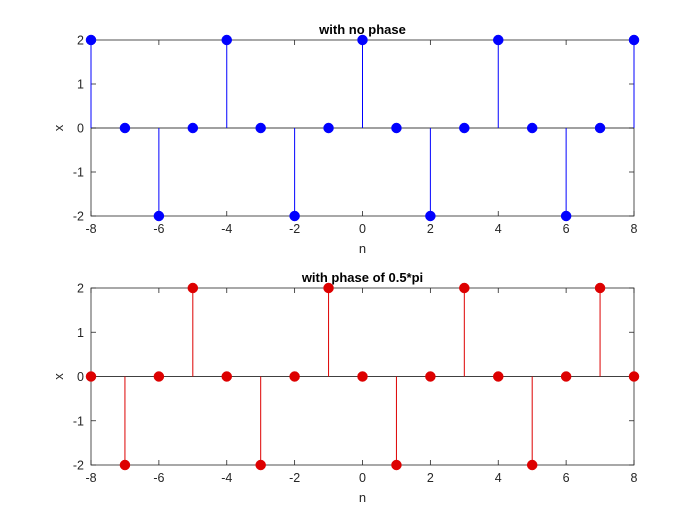 This screenshot has width=700, height=525. What do you see at coordinates (566, 229) in the screenshot?
I see `chart-0-xtick-label: 6` at bounding box center [566, 229].